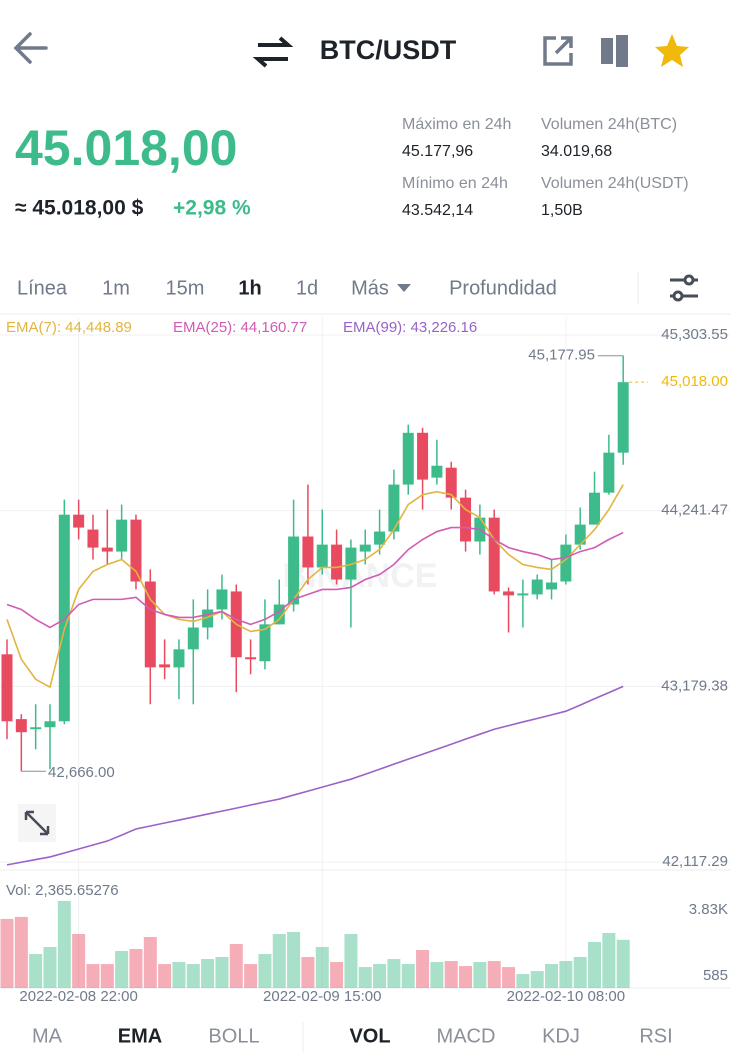 The width and height of the screenshot is (730, 1057). What do you see at coordinates (576, 151) in the screenshot?
I see `stat-value: 34.019,68` at bounding box center [576, 151].